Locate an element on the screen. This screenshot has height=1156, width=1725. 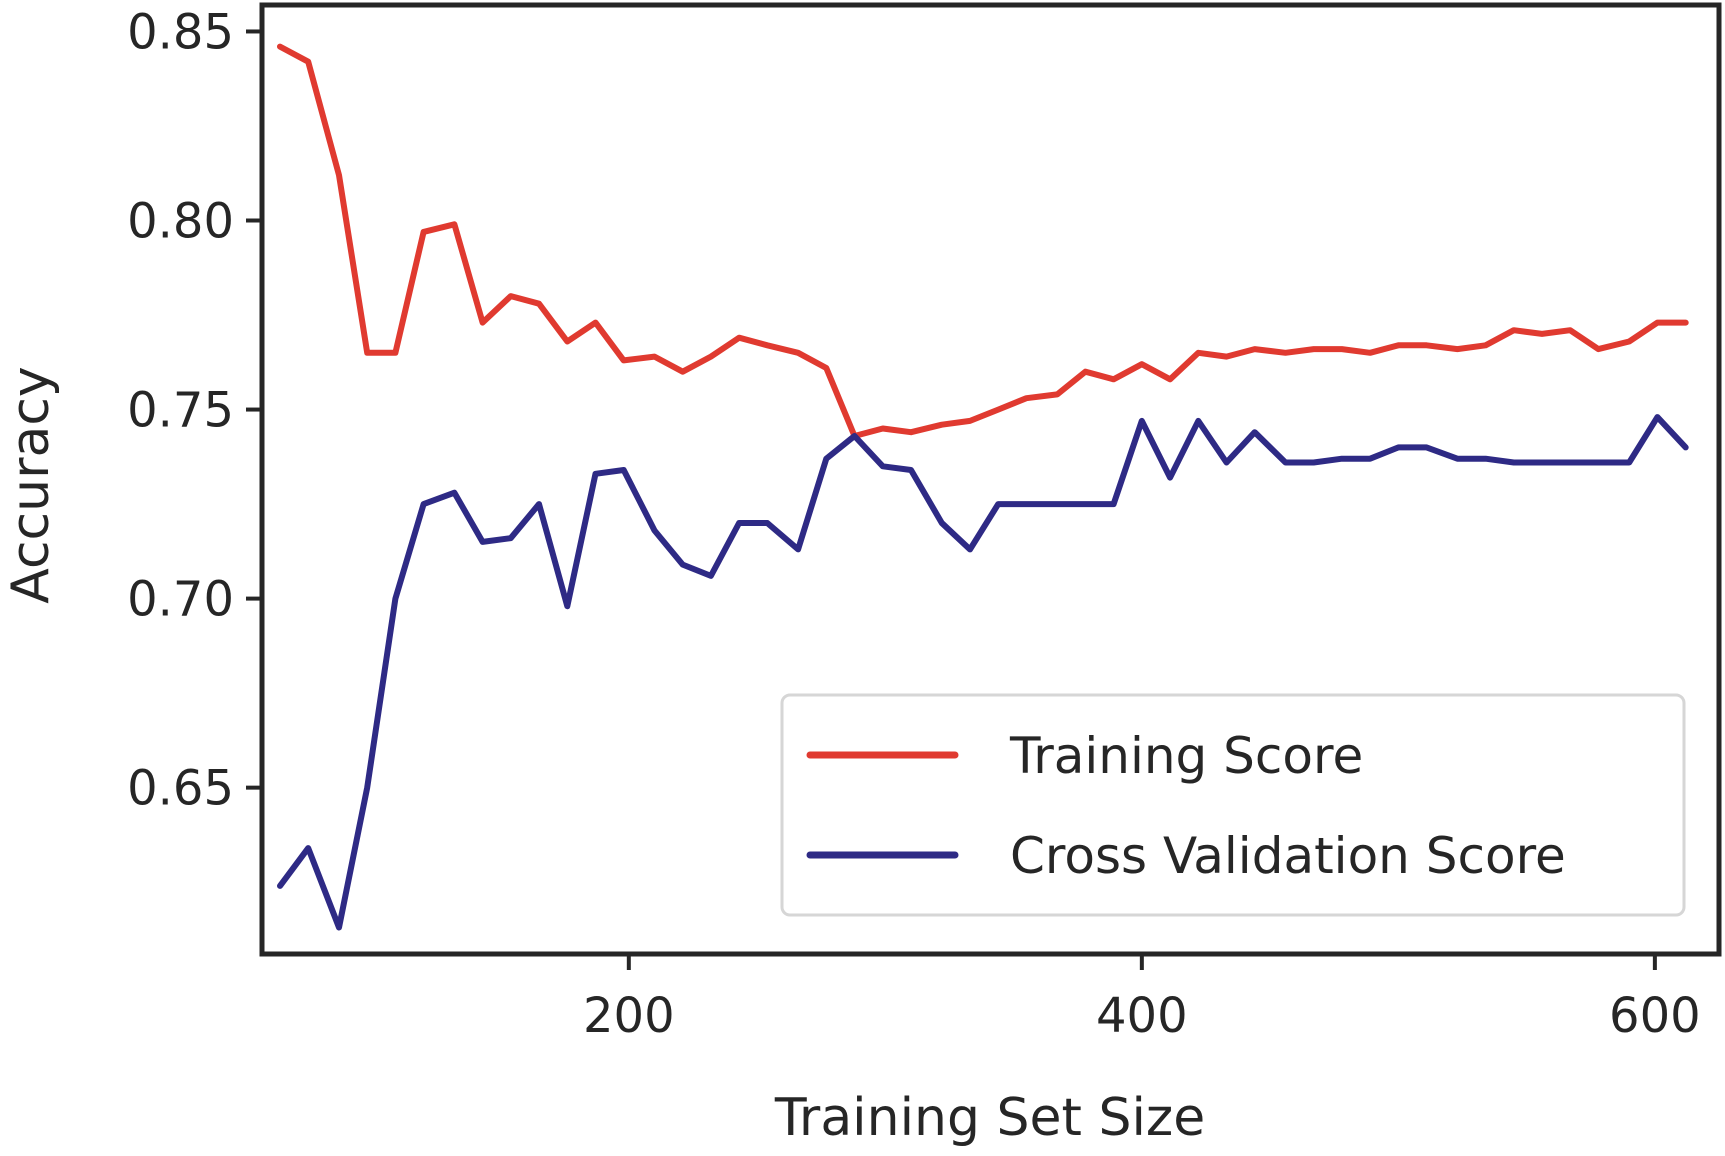
y-tick-label: 0.85 is located at coordinates (180, 32).